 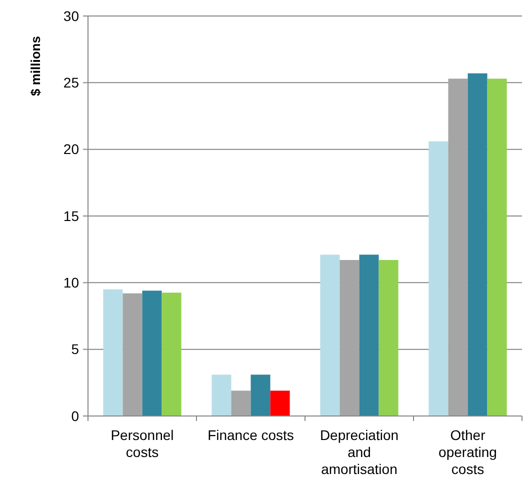 What do you see at coordinates (71, 16) in the screenshot?
I see `y-tick-label: 30` at bounding box center [71, 16].